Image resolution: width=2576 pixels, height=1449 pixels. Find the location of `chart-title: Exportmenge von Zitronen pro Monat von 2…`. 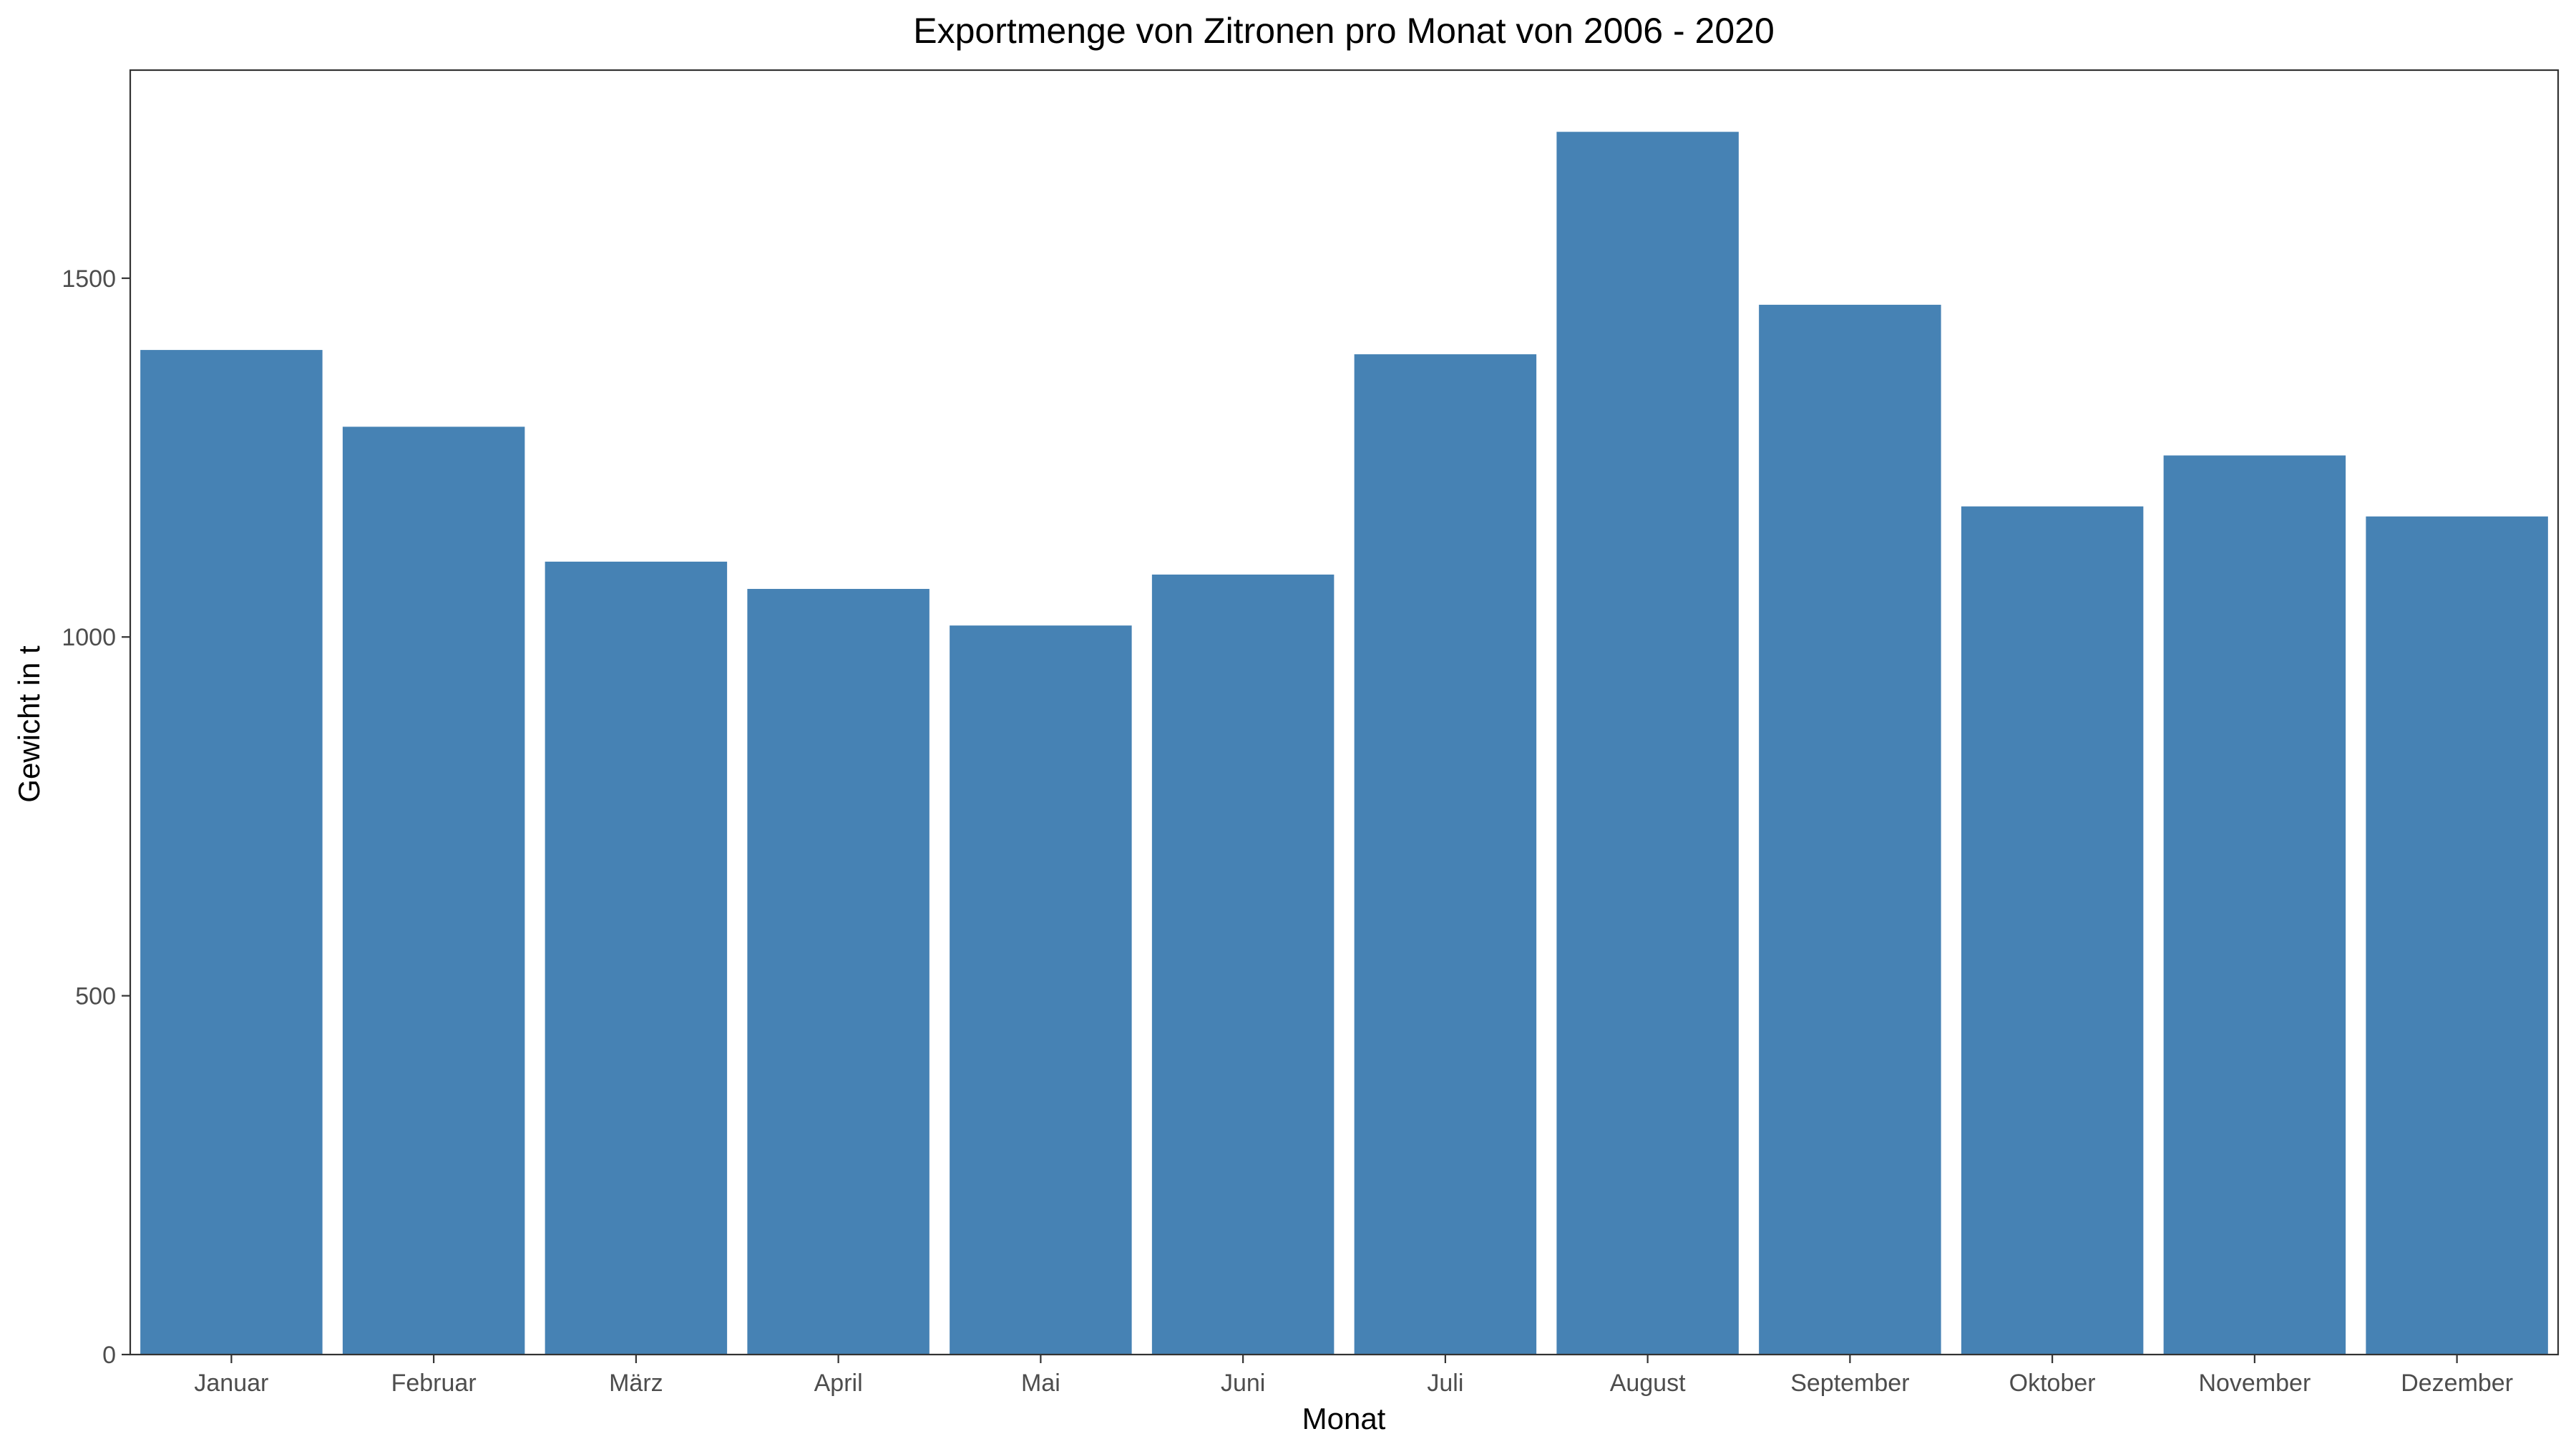

chart-title: Exportmenge von Zitronen pro Monat von 2… is located at coordinates (1344, 31).